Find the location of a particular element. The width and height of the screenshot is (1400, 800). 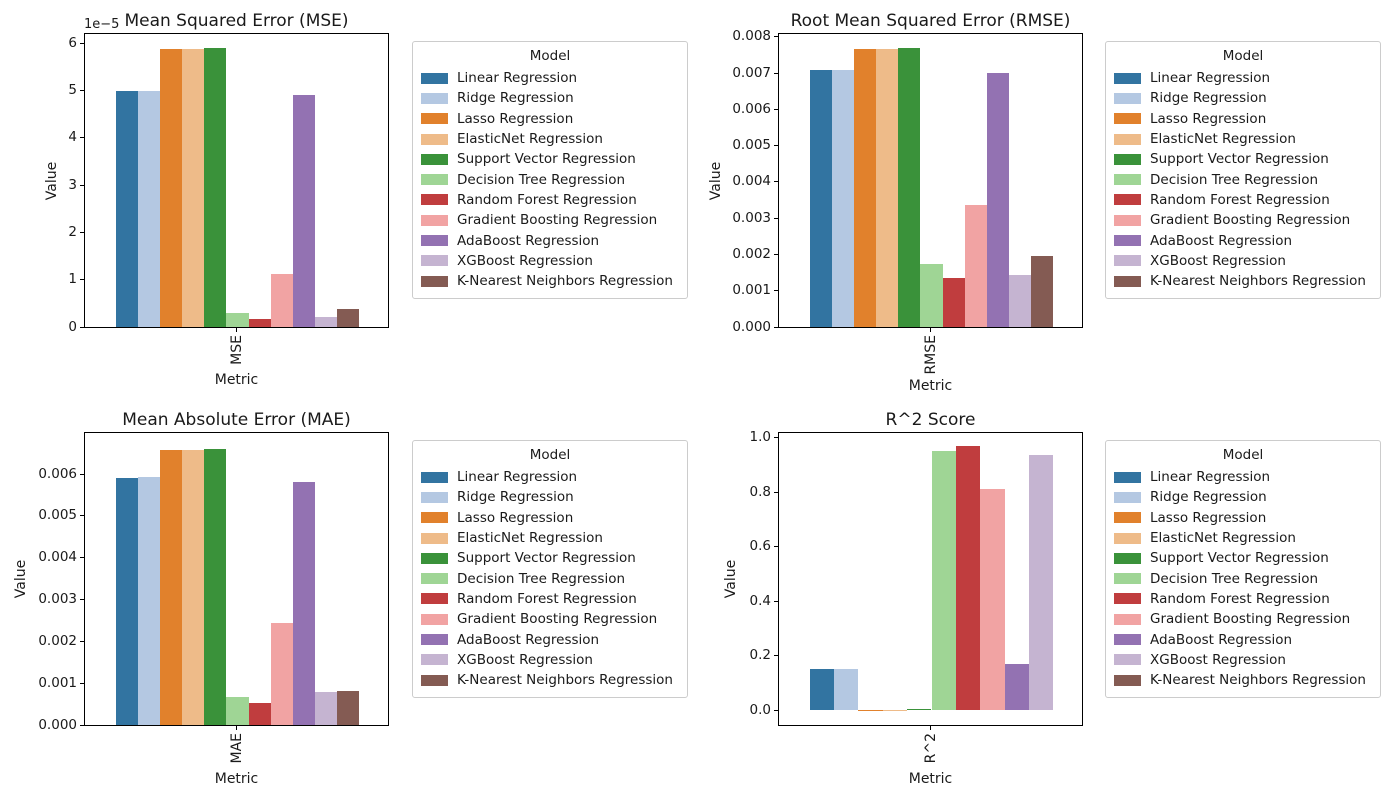

legend-title: Model is located at coordinates (1243, 56).